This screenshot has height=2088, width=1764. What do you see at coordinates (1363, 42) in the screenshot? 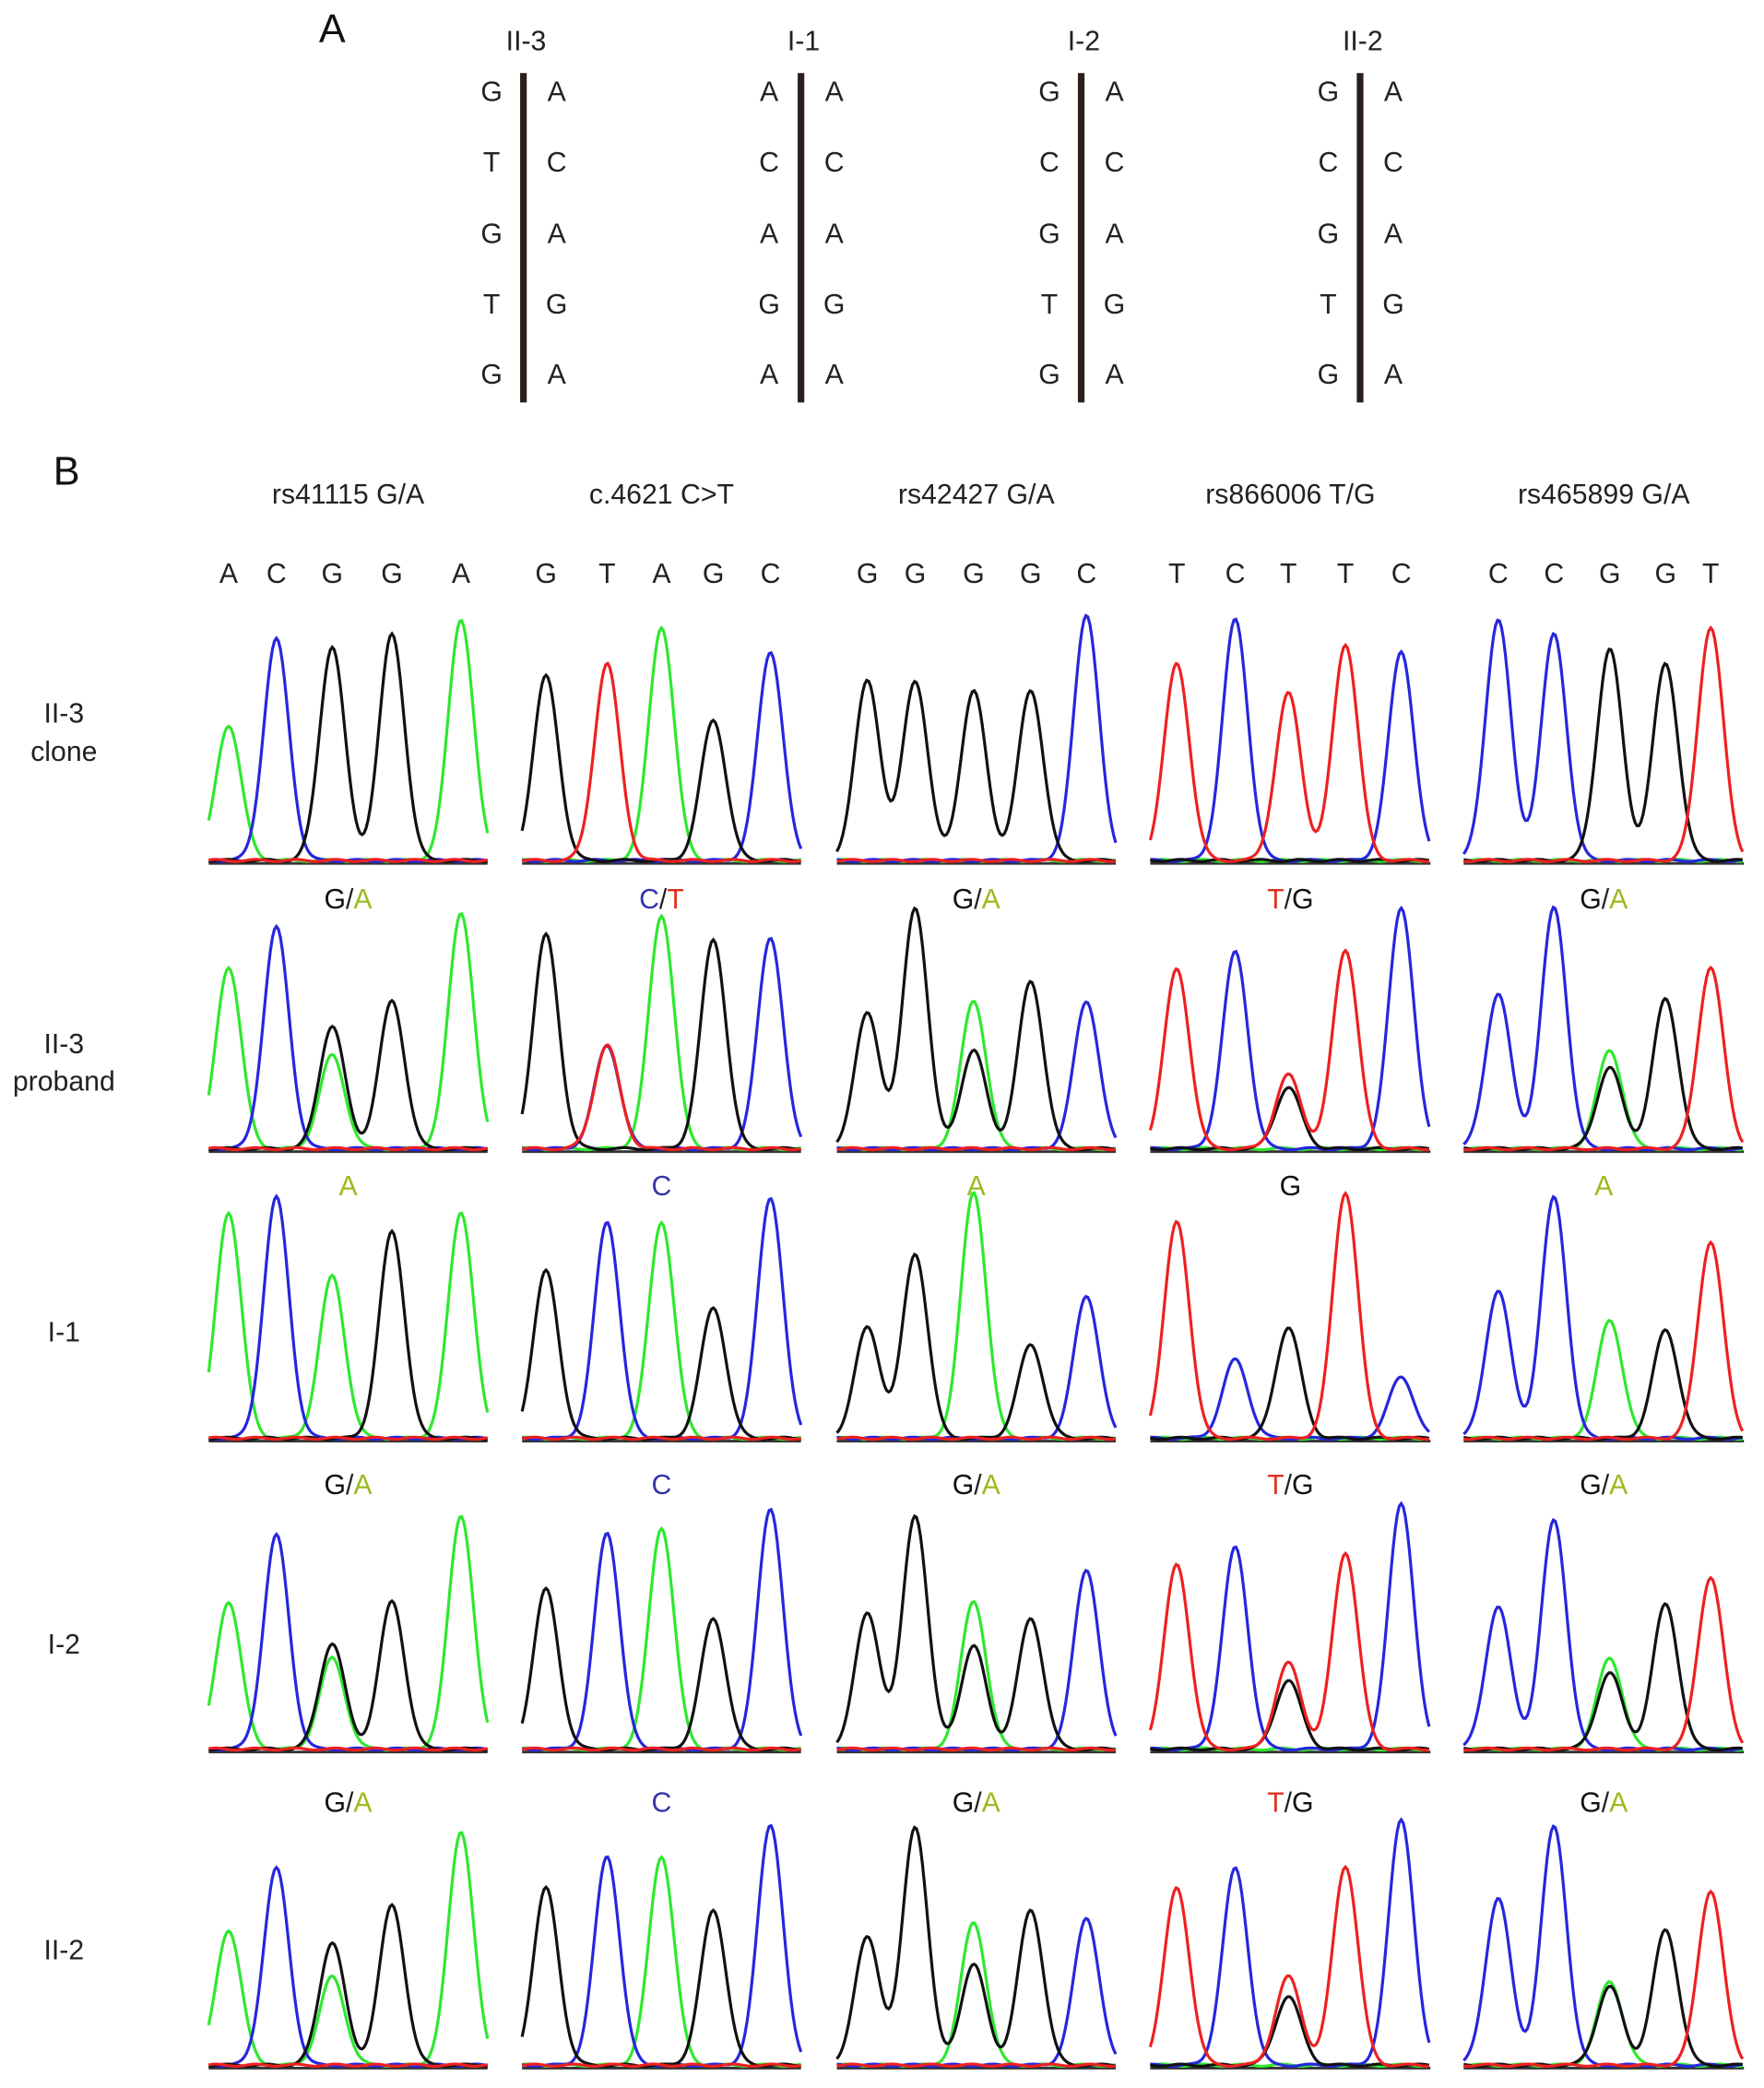
I see `individual-label: II-2` at bounding box center [1363, 42].